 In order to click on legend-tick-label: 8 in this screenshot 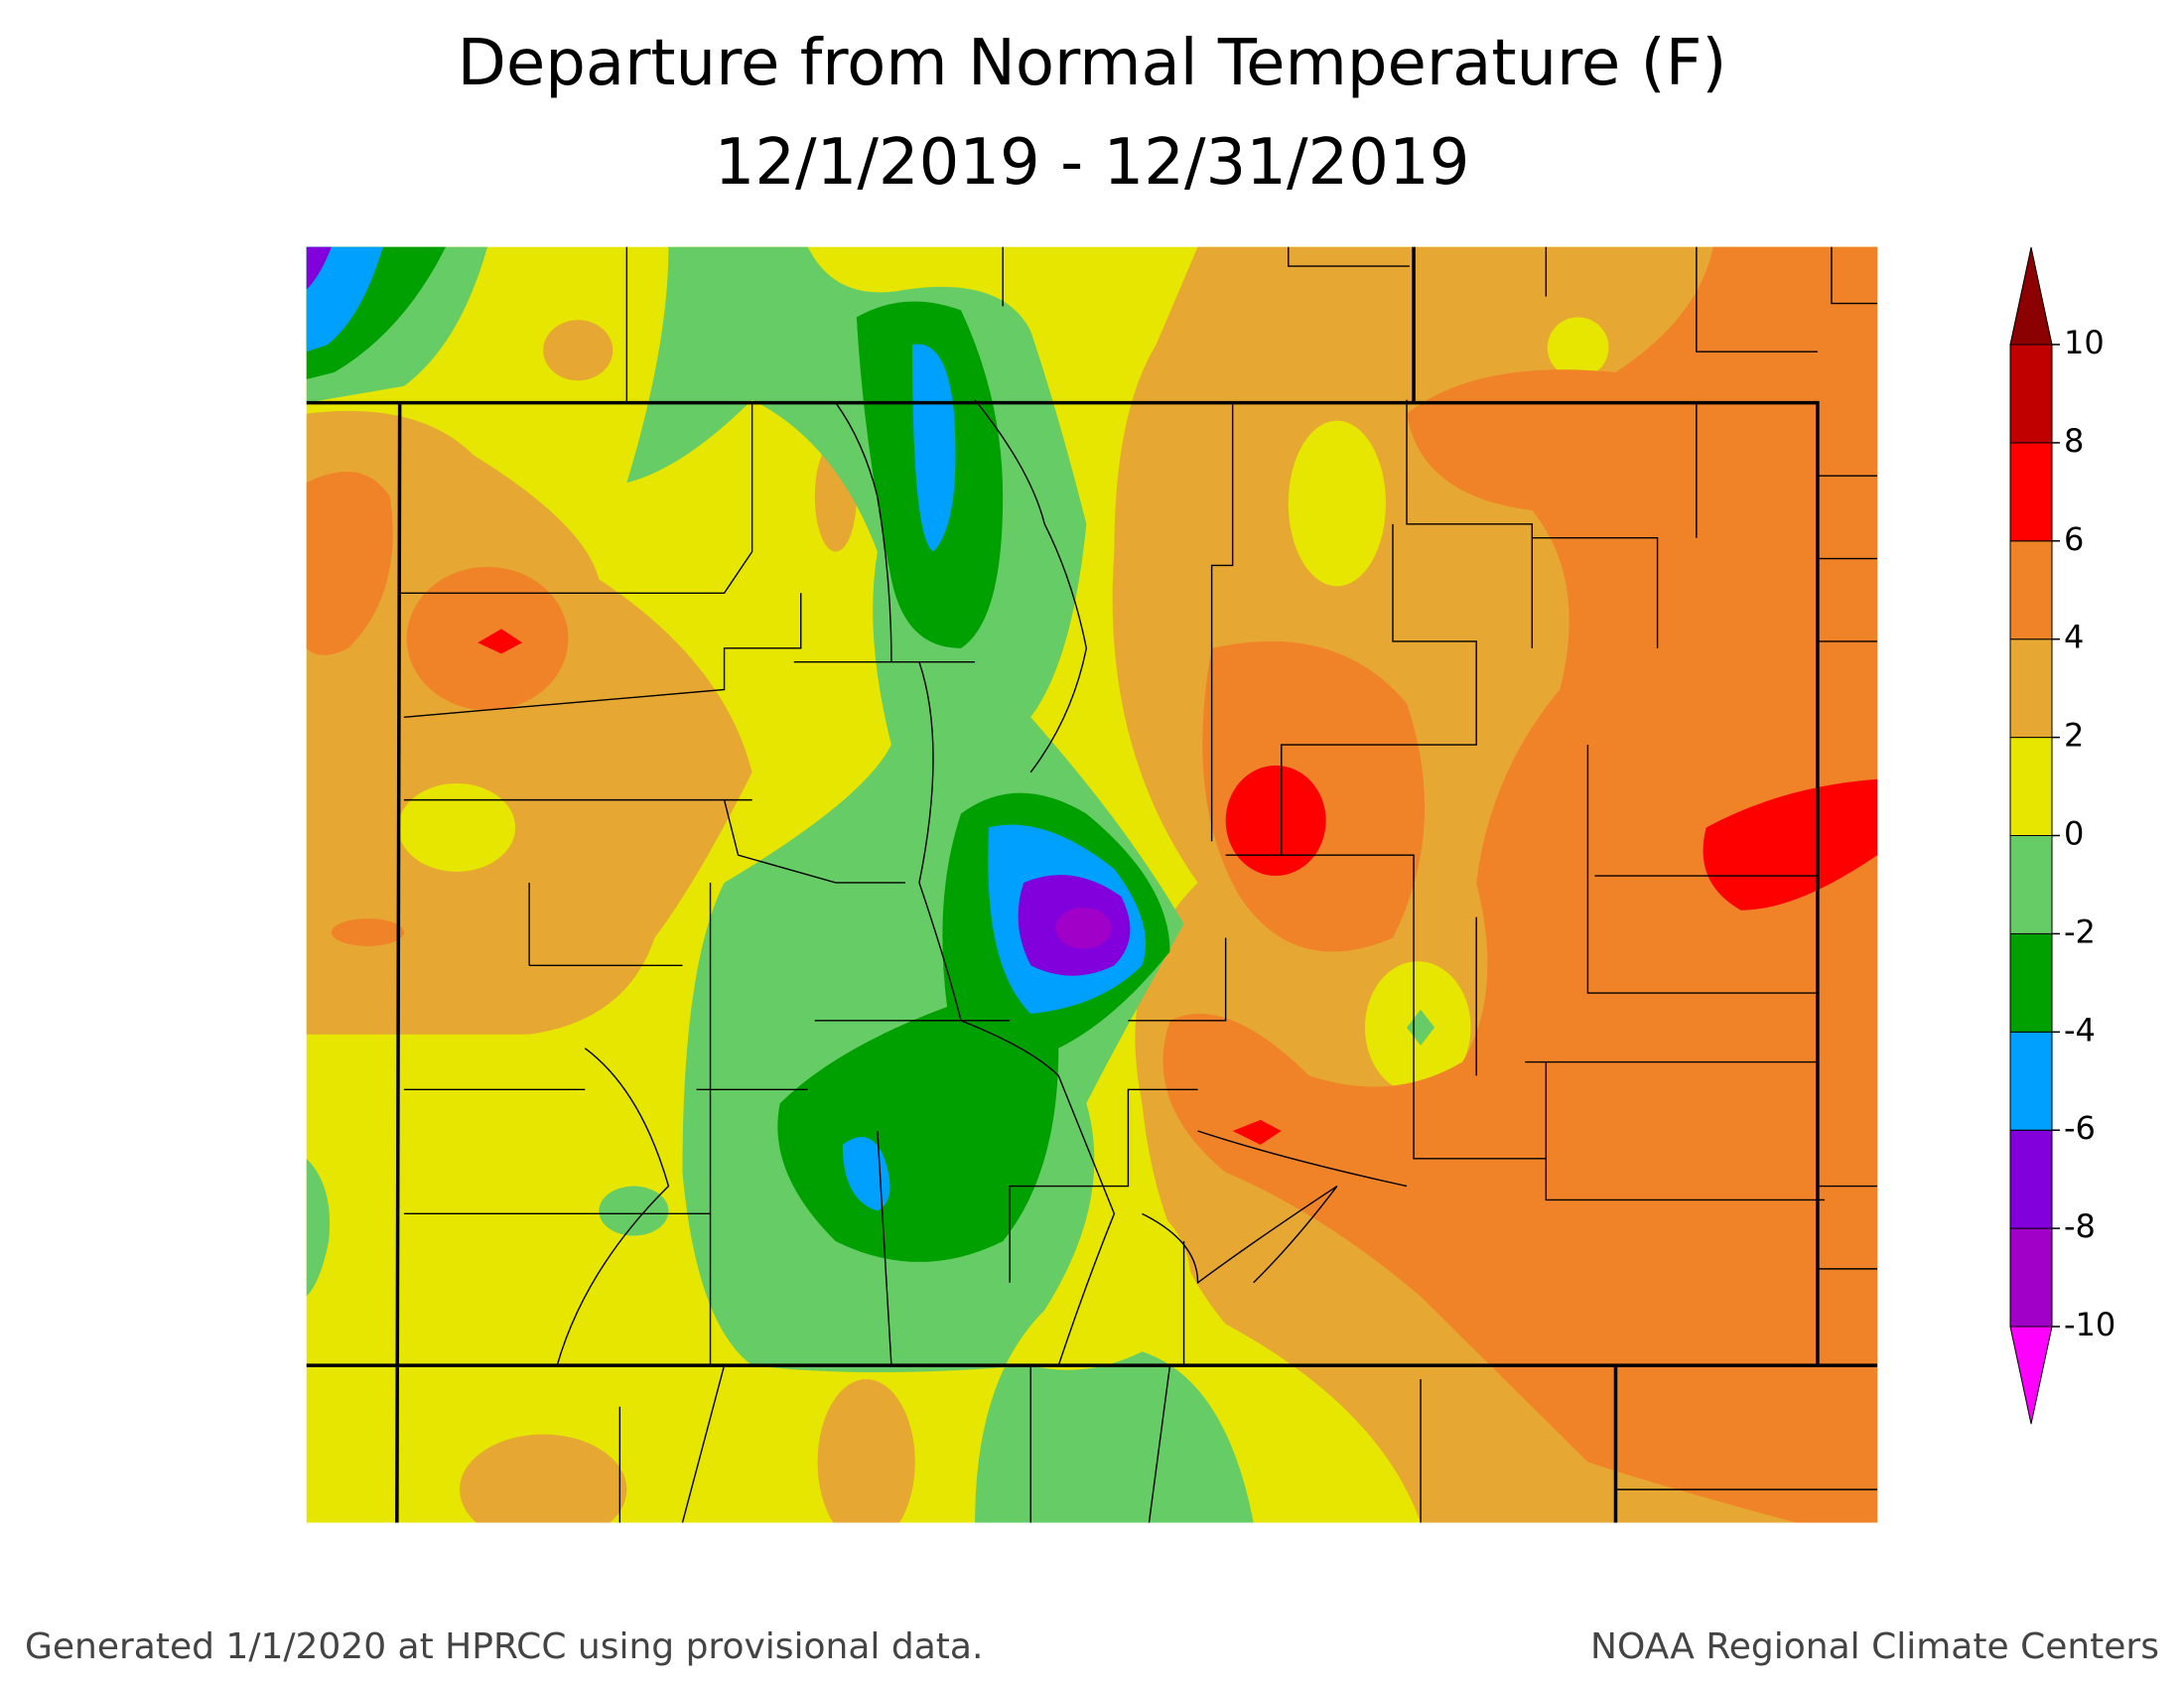, I will do `click(2074, 441)`.